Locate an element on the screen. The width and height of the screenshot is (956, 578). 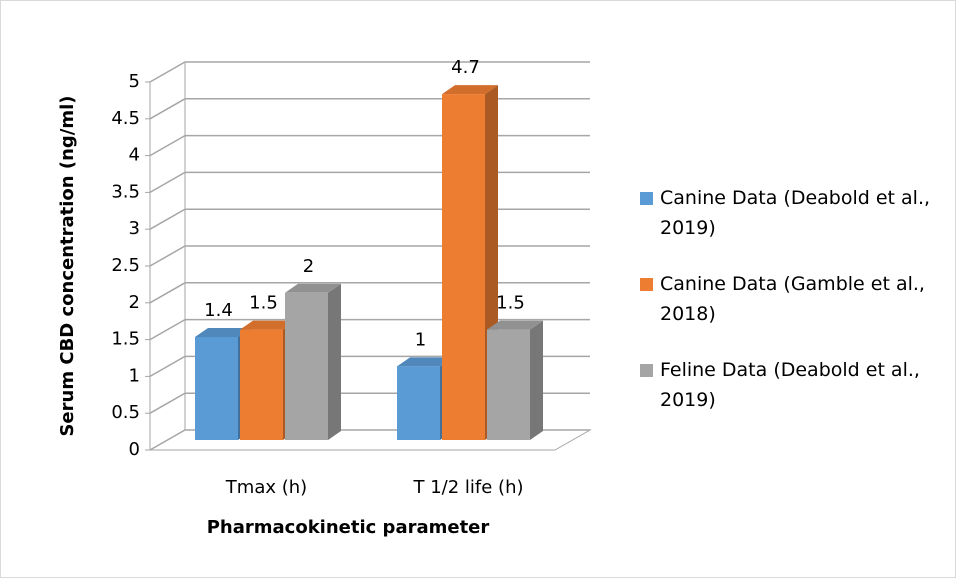
y-tick-label: 4.5 is located at coordinates (125, 118).